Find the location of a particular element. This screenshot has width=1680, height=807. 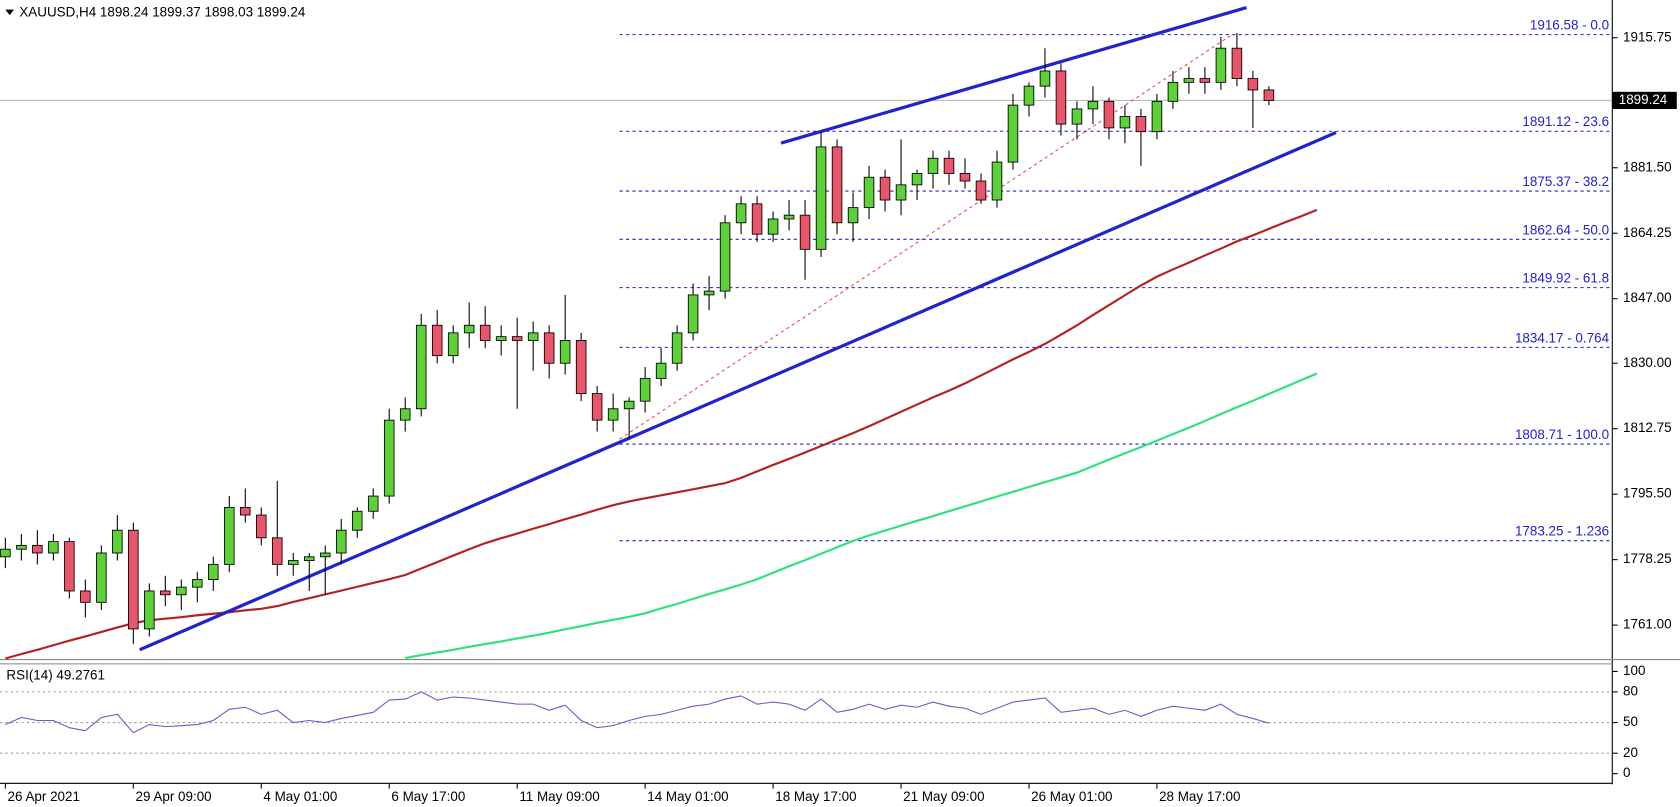

y-tick-label: 1915.75 is located at coordinates (1647, 36).